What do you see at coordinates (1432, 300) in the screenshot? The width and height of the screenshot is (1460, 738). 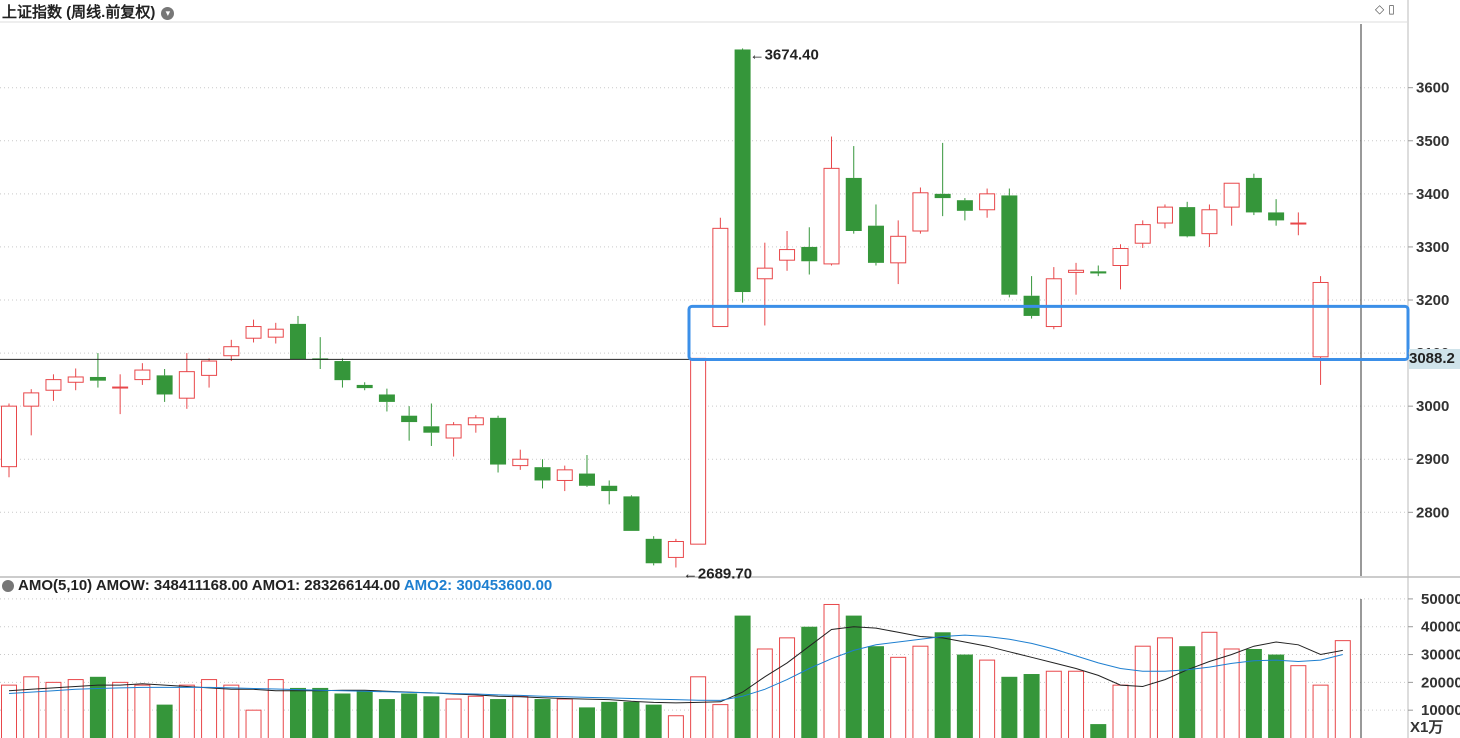 I see `y-tick-label: 3200` at bounding box center [1432, 300].